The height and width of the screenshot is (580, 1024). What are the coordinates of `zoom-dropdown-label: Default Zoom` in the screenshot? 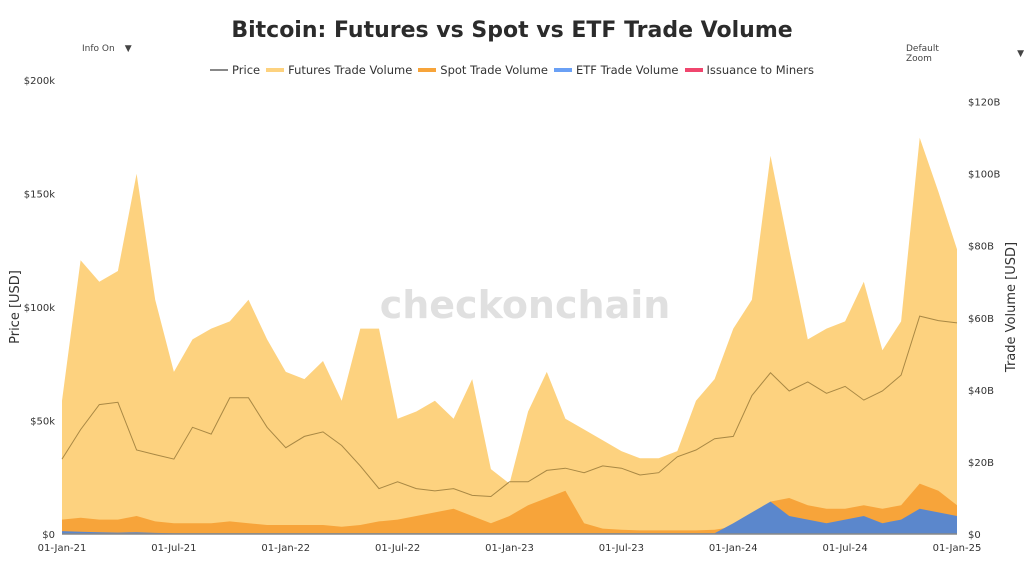 It's located at (922, 54).